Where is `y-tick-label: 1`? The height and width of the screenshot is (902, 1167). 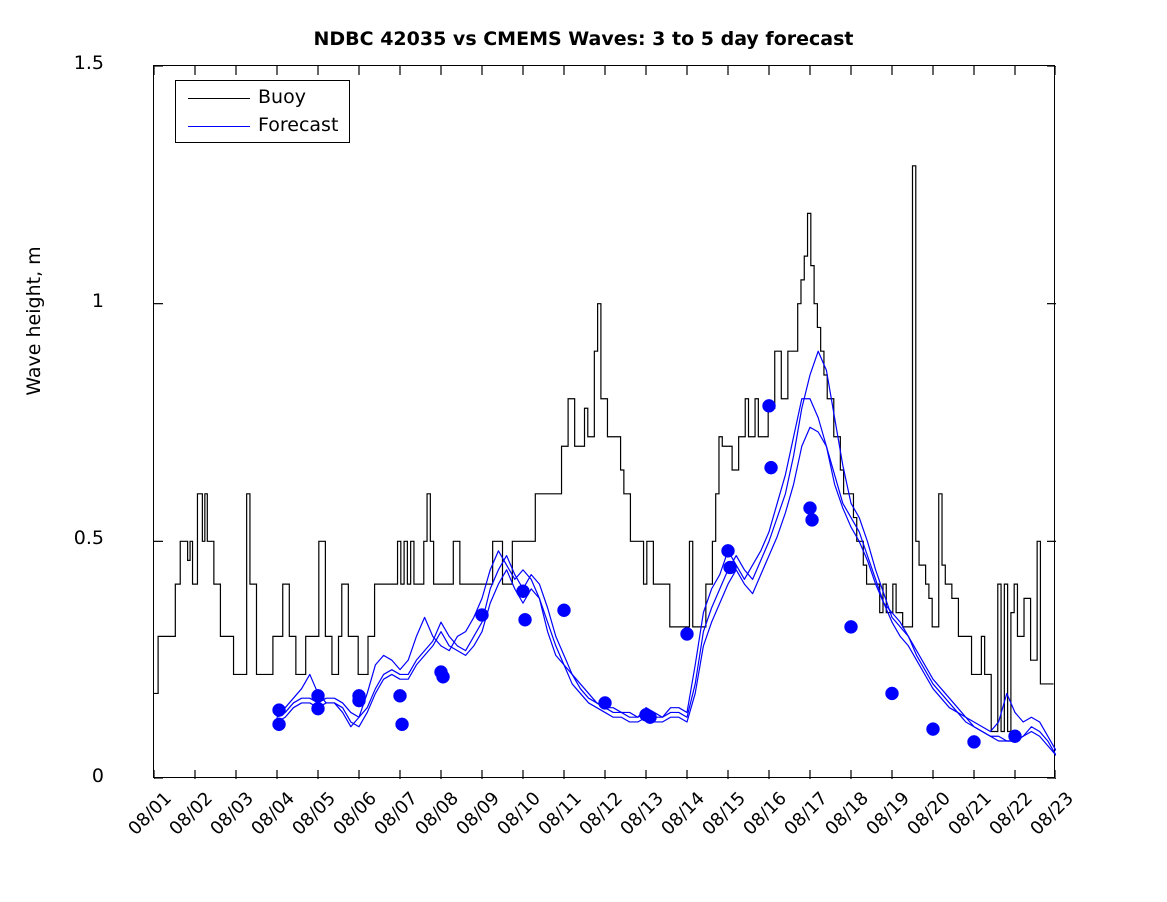
y-tick-label: 1 is located at coordinates (97, 300).